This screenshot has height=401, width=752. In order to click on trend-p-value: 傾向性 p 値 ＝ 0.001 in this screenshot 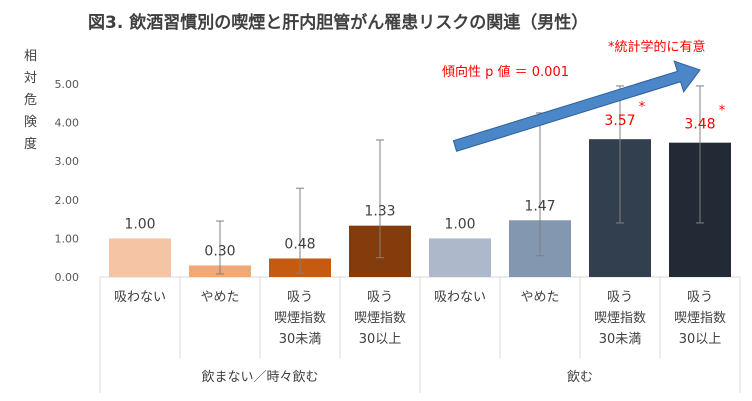, I will do `click(505, 72)`.